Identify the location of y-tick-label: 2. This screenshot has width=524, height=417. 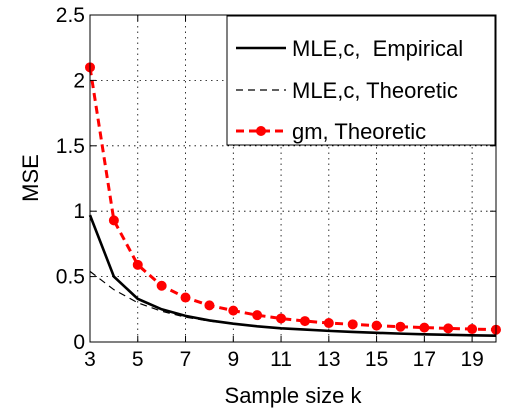
(79, 80).